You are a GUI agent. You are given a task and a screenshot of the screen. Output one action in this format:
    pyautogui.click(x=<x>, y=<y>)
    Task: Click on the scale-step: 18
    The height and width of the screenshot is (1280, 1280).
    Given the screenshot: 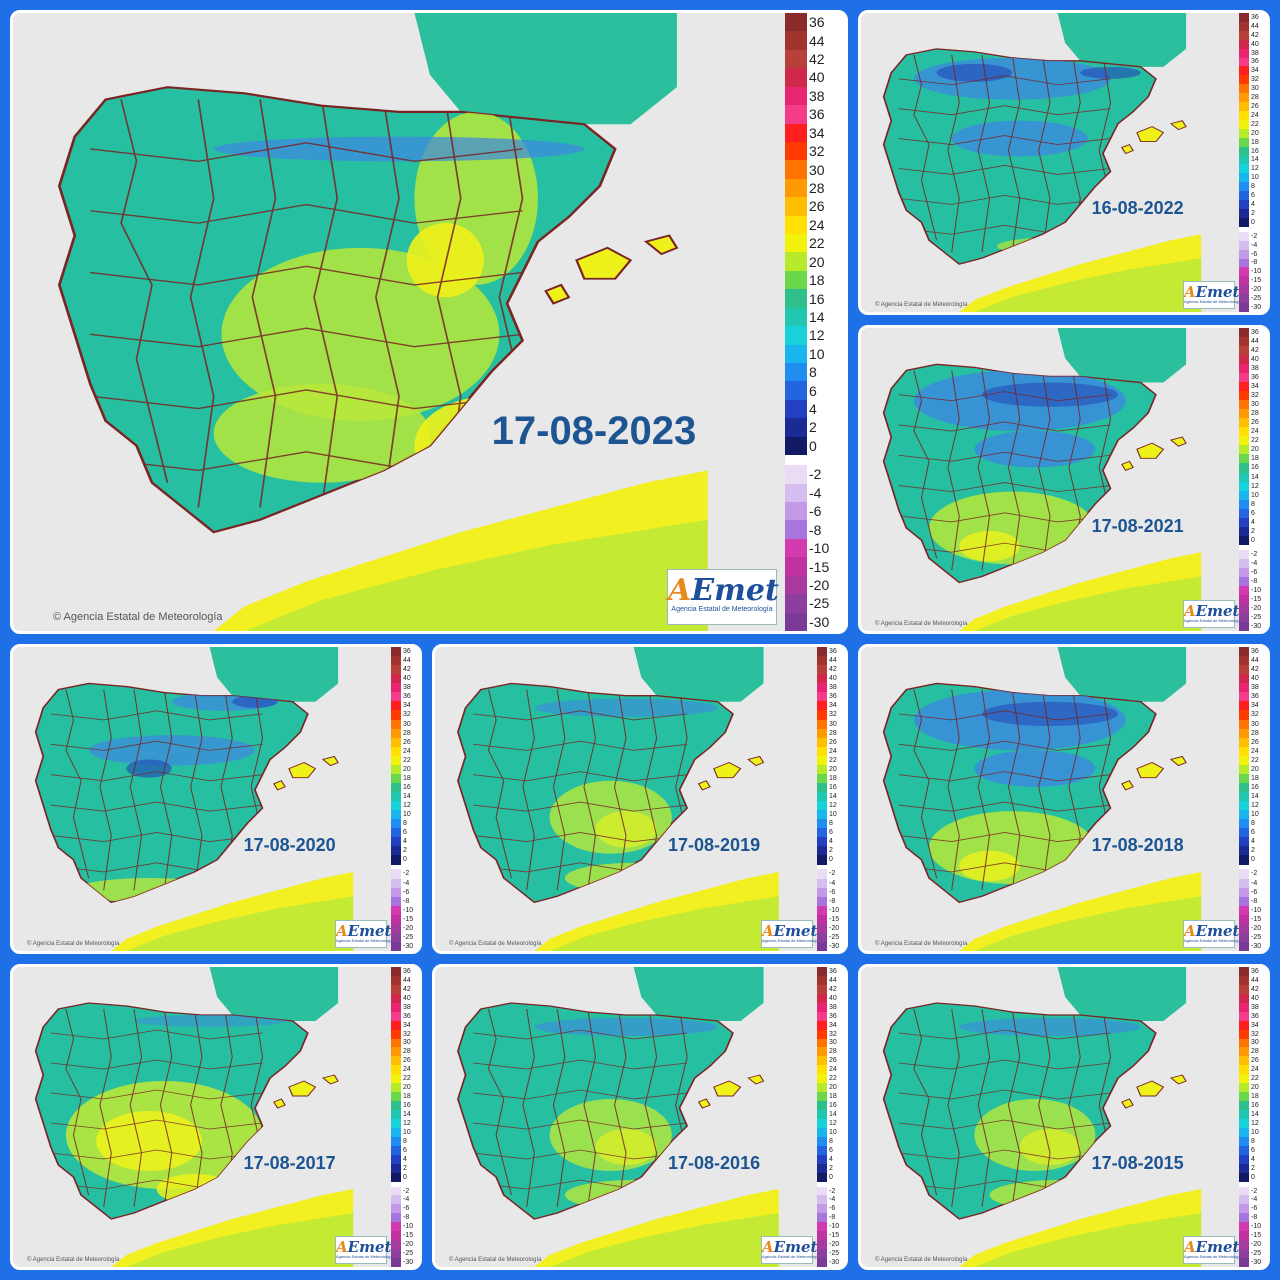 What is the action you would take?
    pyautogui.click(x=1253, y=778)
    